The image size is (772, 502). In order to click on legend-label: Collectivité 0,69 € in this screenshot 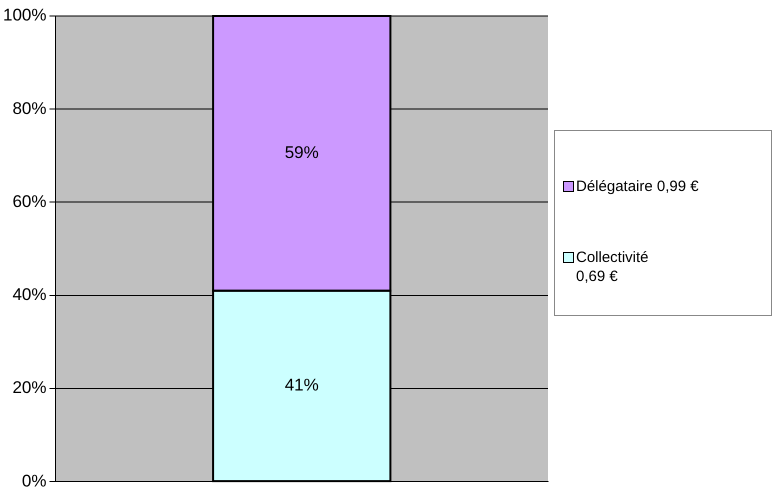, I will do `click(612, 267)`.